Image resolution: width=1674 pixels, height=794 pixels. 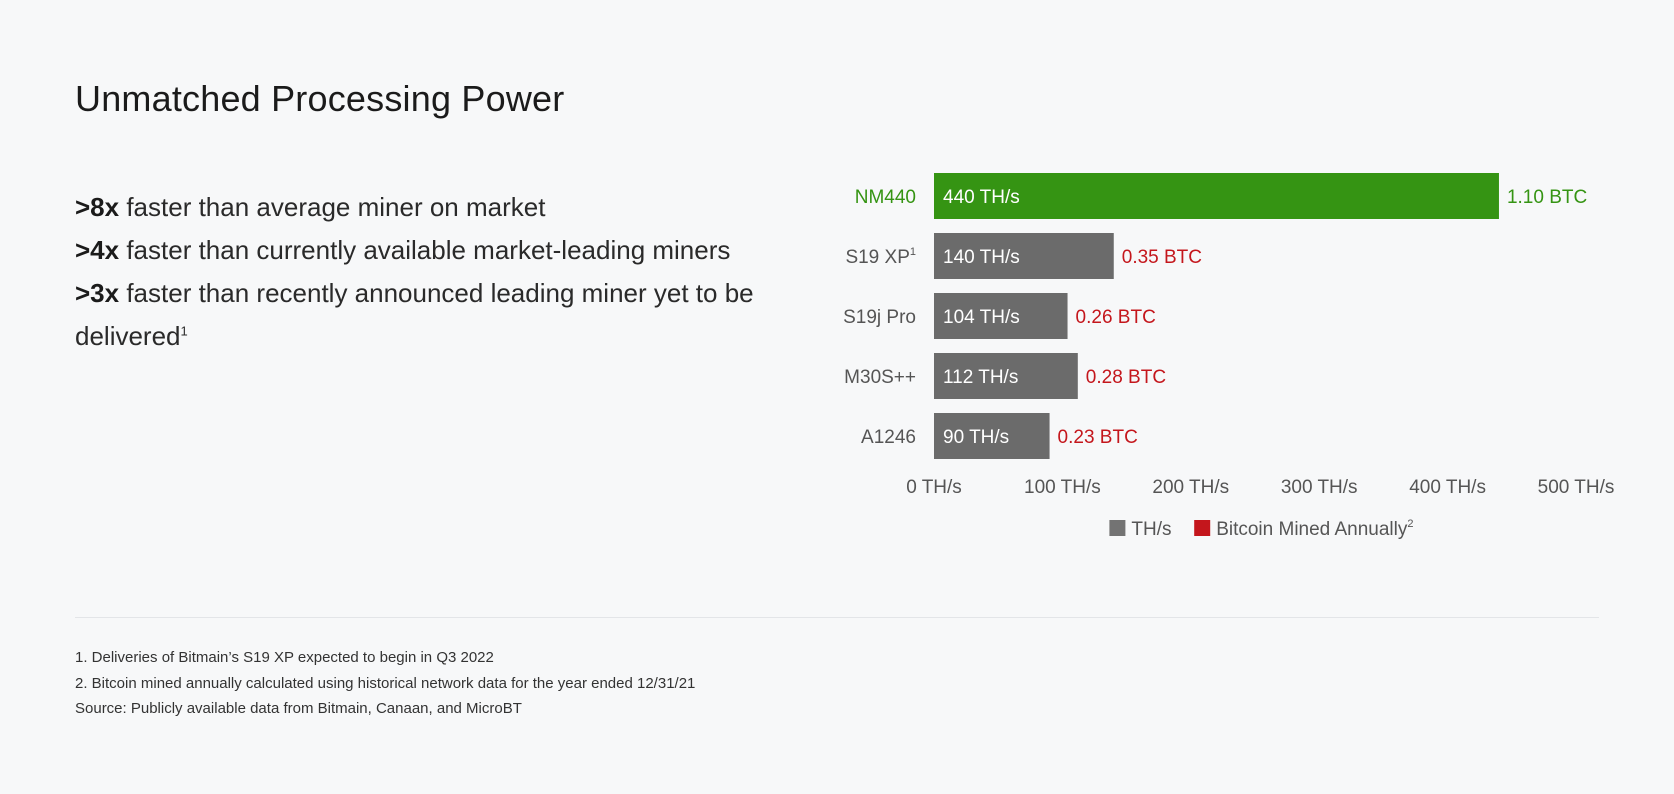 What do you see at coordinates (981, 257) in the screenshot?
I see `bar-value-label: 140 TH/s` at bounding box center [981, 257].